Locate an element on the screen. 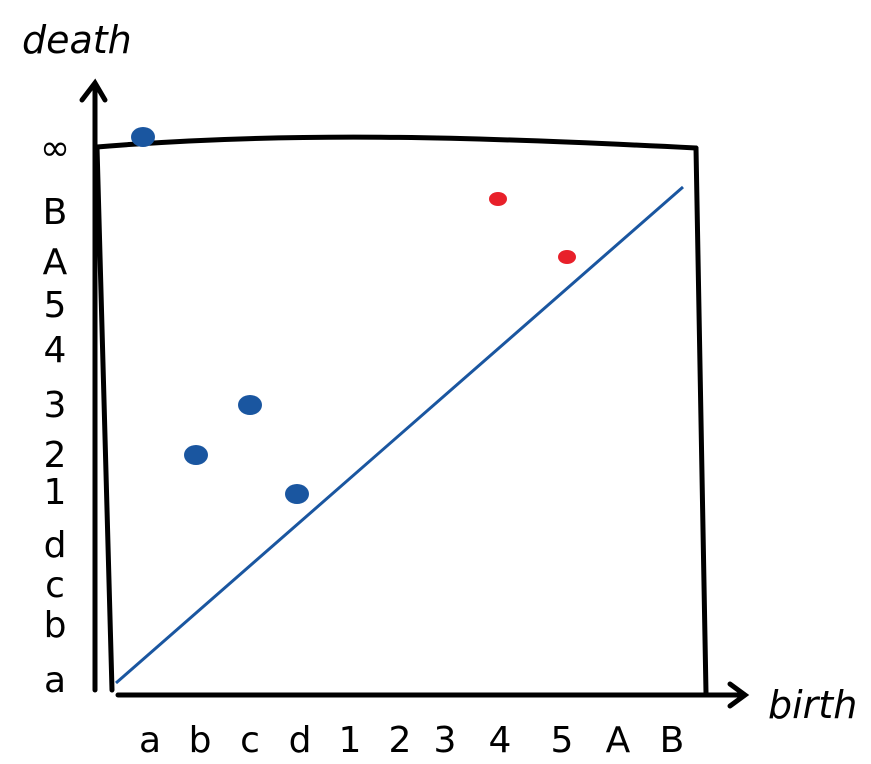 The height and width of the screenshot is (764, 871). y-tick-label: b is located at coordinates (55, 625).